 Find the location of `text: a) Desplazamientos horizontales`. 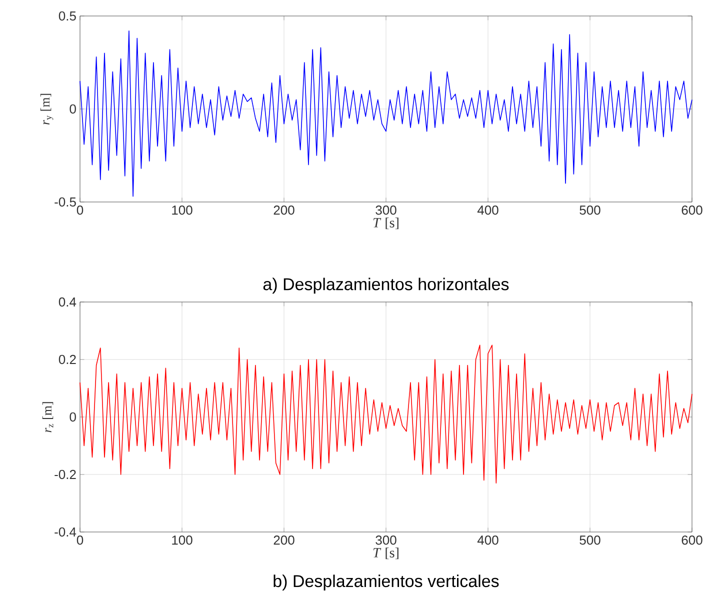

text: a) Desplazamientos horizontales is located at coordinates (386, 286).